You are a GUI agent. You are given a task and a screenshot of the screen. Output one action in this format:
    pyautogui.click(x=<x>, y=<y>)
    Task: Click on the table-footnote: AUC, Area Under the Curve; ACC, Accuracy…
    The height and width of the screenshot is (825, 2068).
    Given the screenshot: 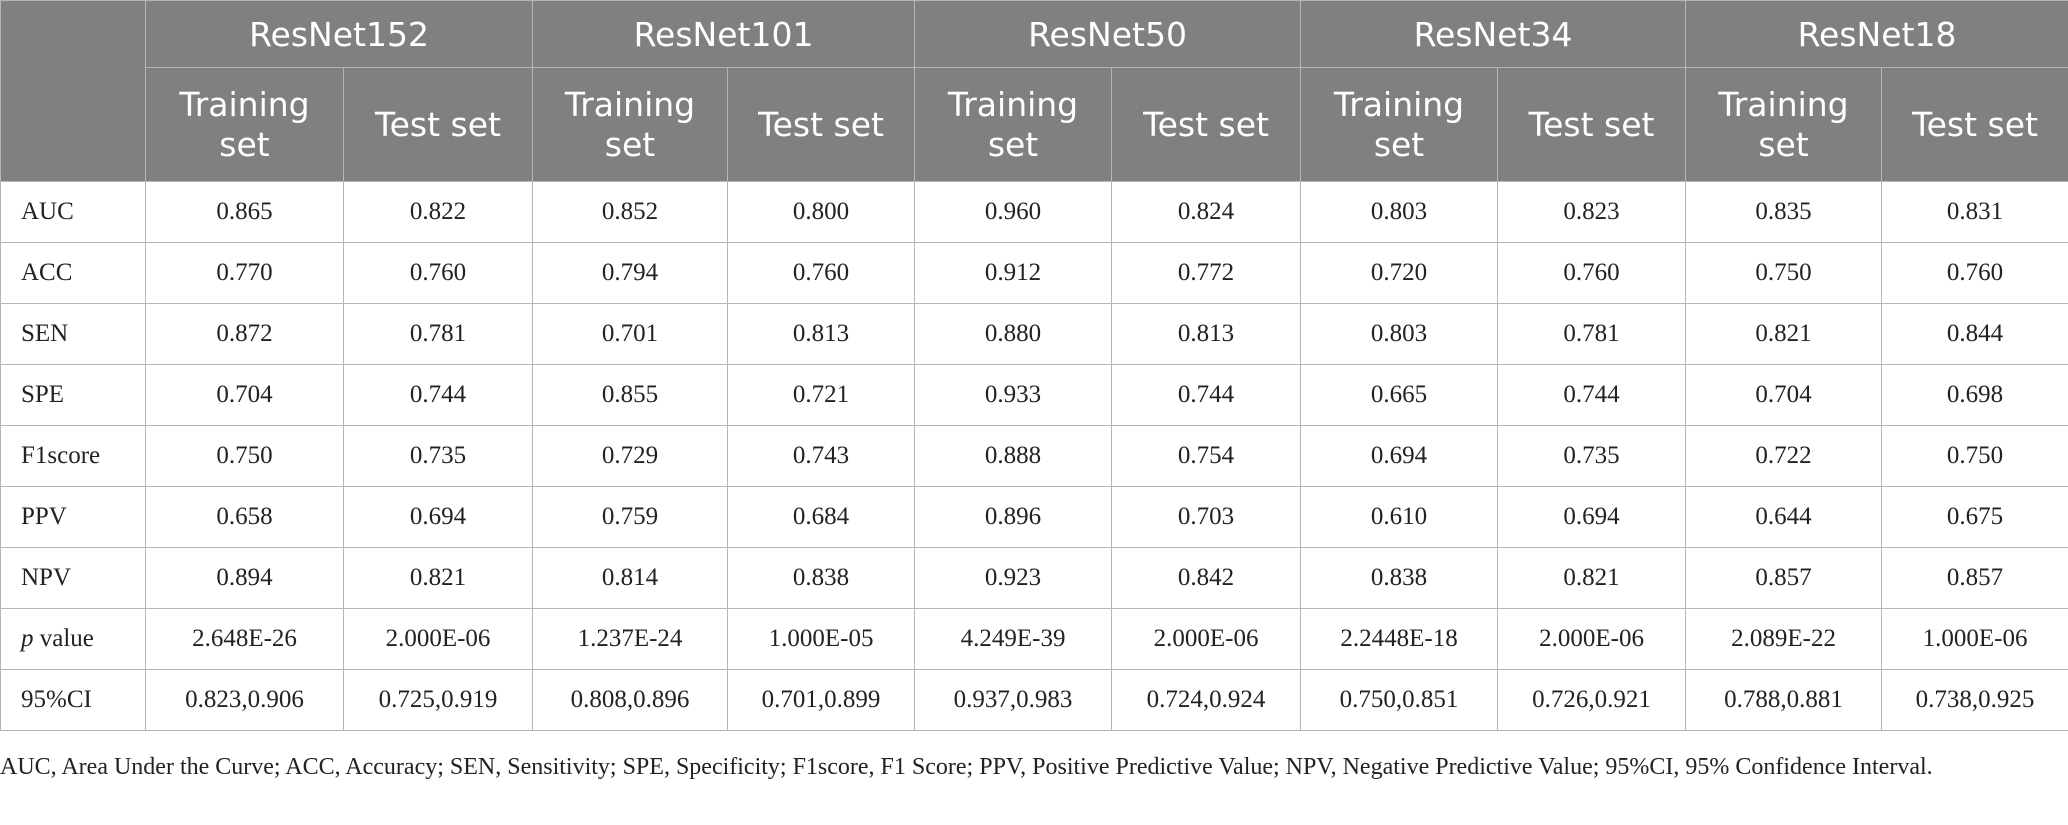 What is the action you would take?
    pyautogui.click(x=966, y=767)
    